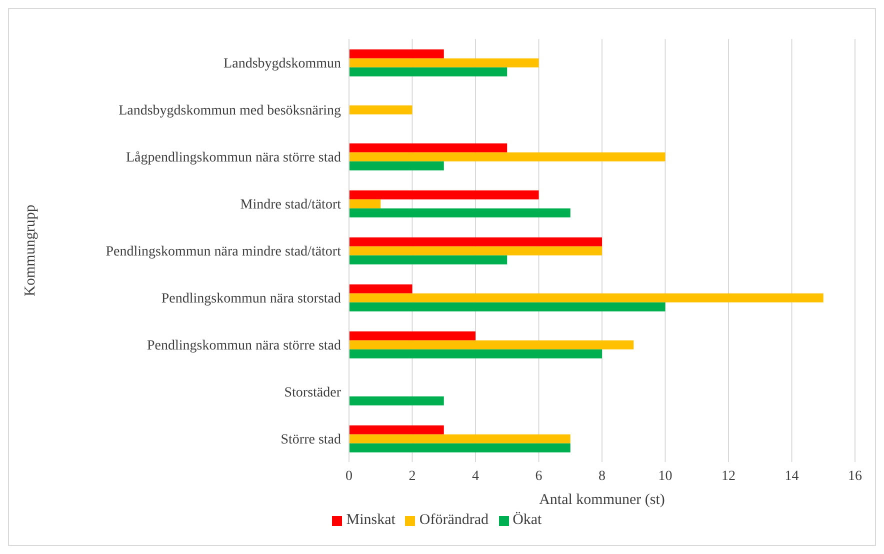  Describe the element at coordinates (224, 252) in the screenshot. I see `y-tick-label: Pendlingskommun nära mindre stad/tätort` at that location.